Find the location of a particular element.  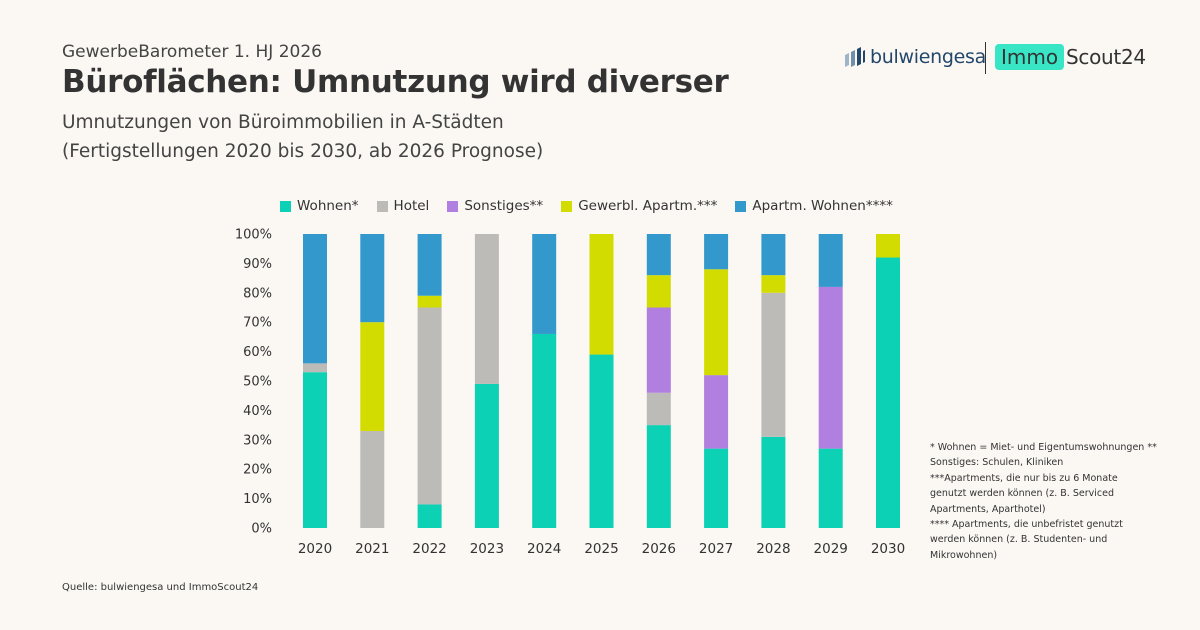

bulwiengesa-logo-text: bulwiengesa is located at coordinates (928, 57).